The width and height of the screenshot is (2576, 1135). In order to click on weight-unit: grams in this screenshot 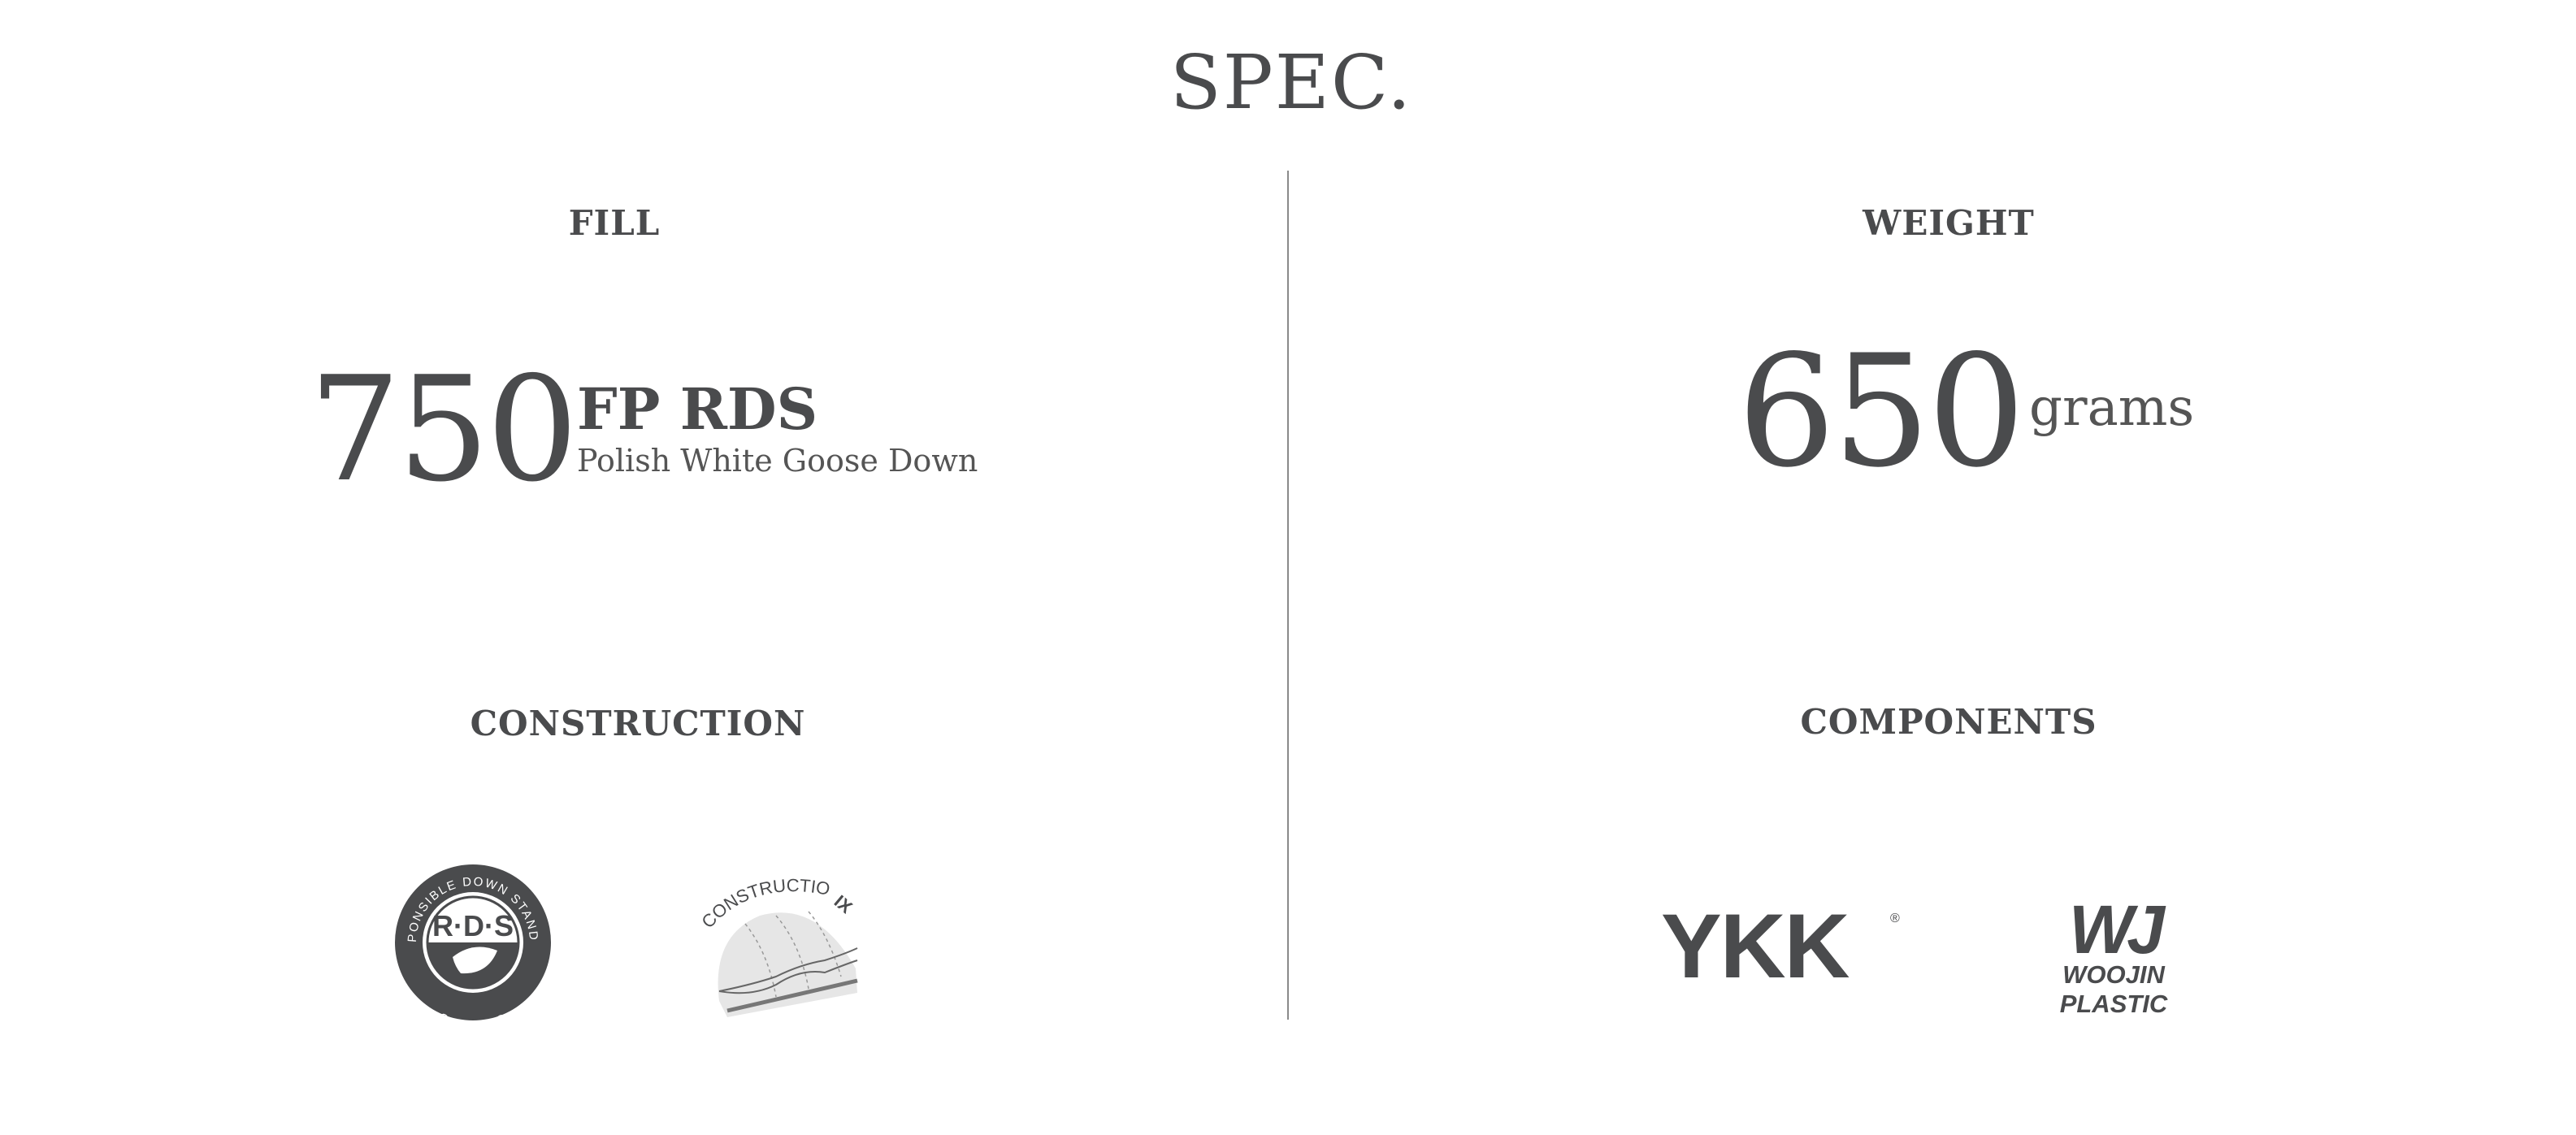, I will do `click(2112, 408)`.